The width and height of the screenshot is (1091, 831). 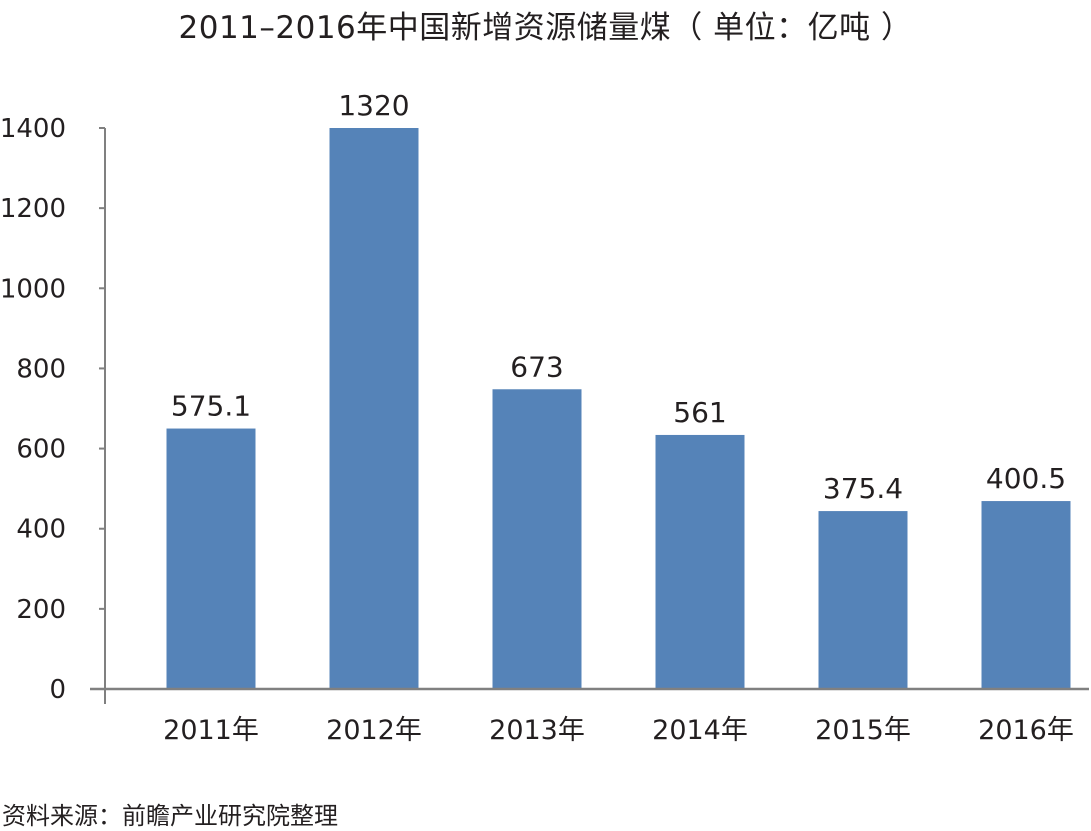 What do you see at coordinates (211, 730) in the screenshot?
I see `x-category-label: 2011年` at bounding box center [211, 730].